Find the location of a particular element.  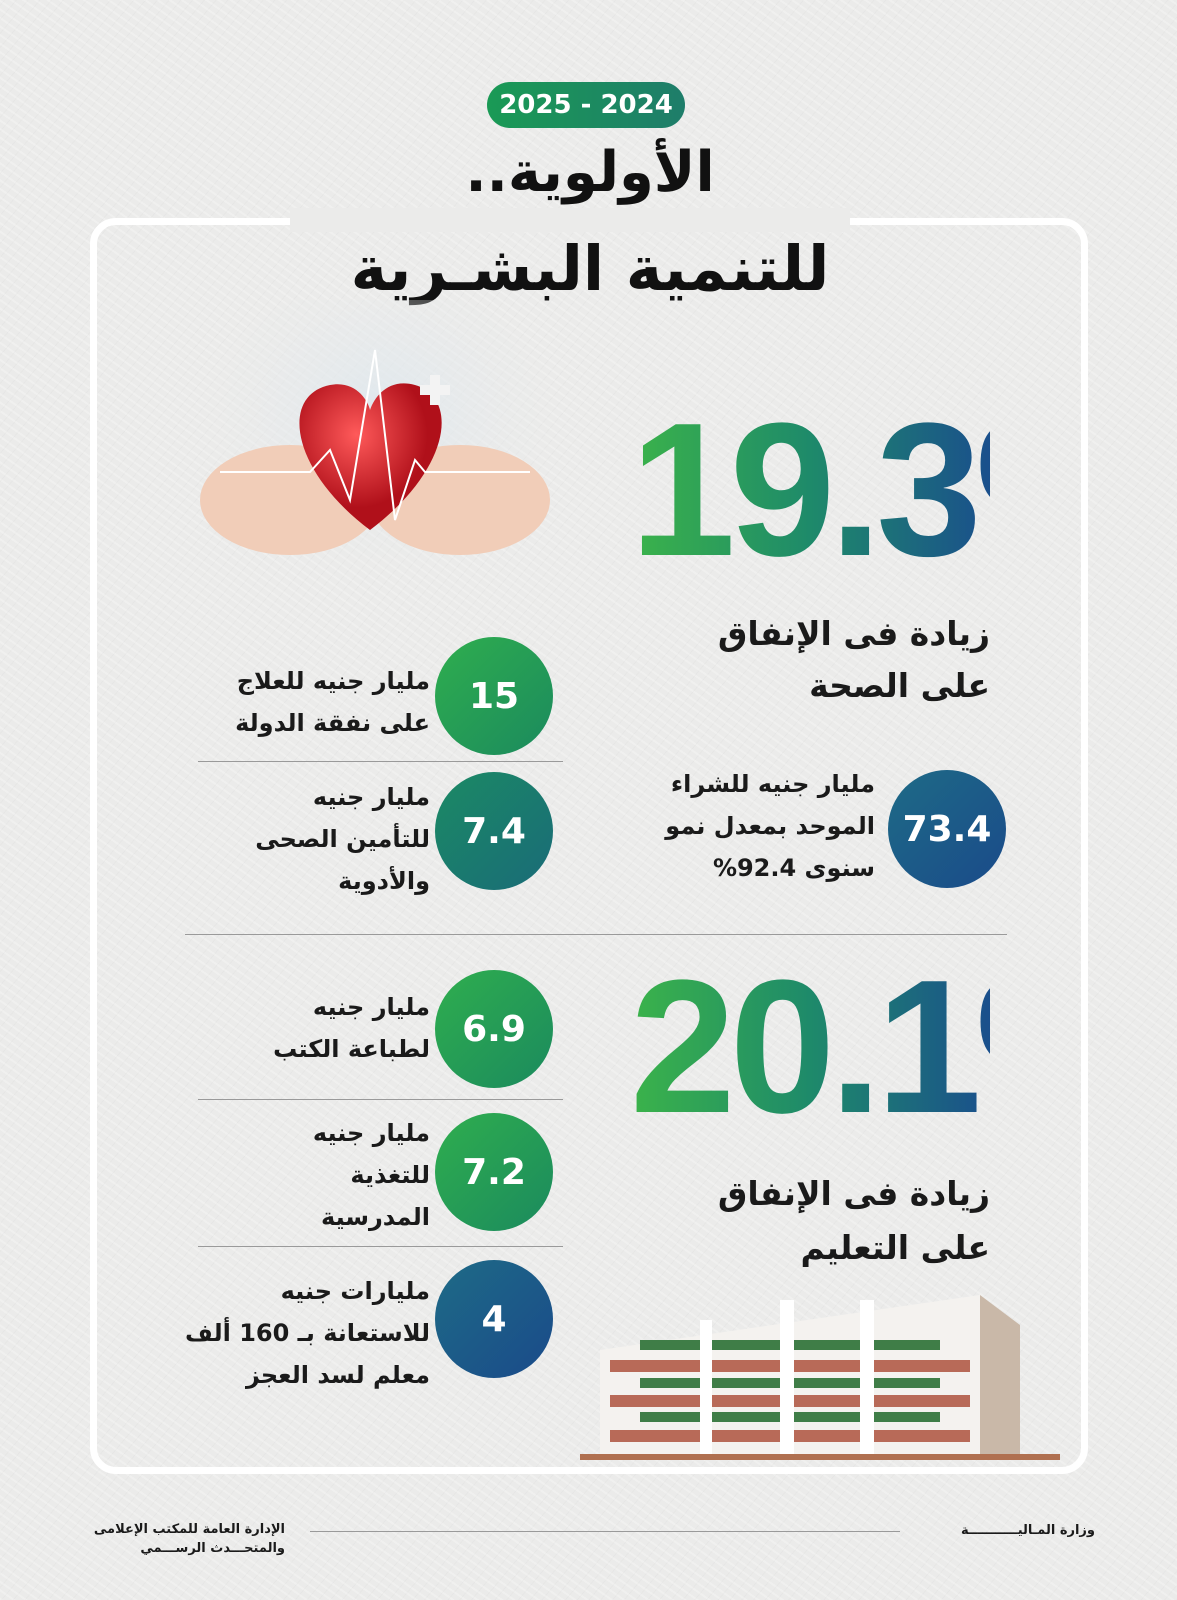

health-caption-2: على الصحة is located at coordinates (899, 685).